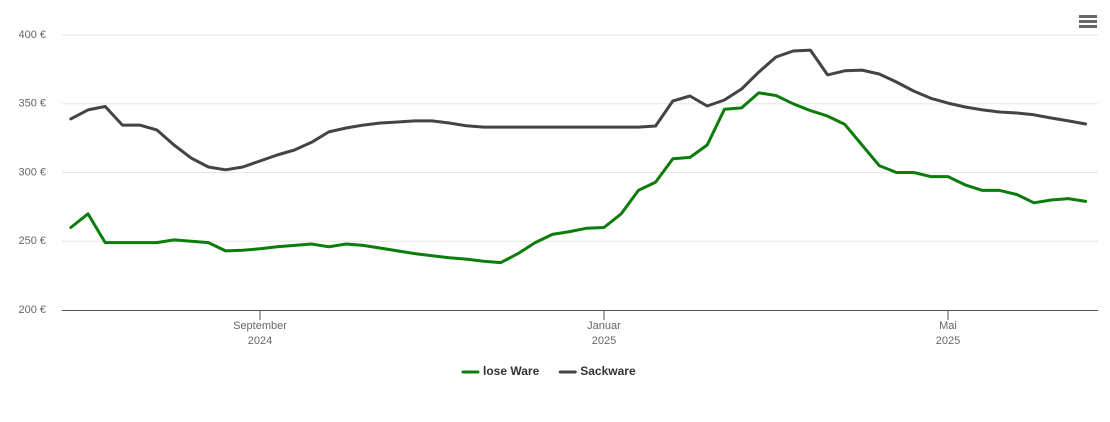  What do you see at coordinates (32, 35) in the screenshot?
I see `y-tick-label: 400 €` at bounding box center [32, 35].